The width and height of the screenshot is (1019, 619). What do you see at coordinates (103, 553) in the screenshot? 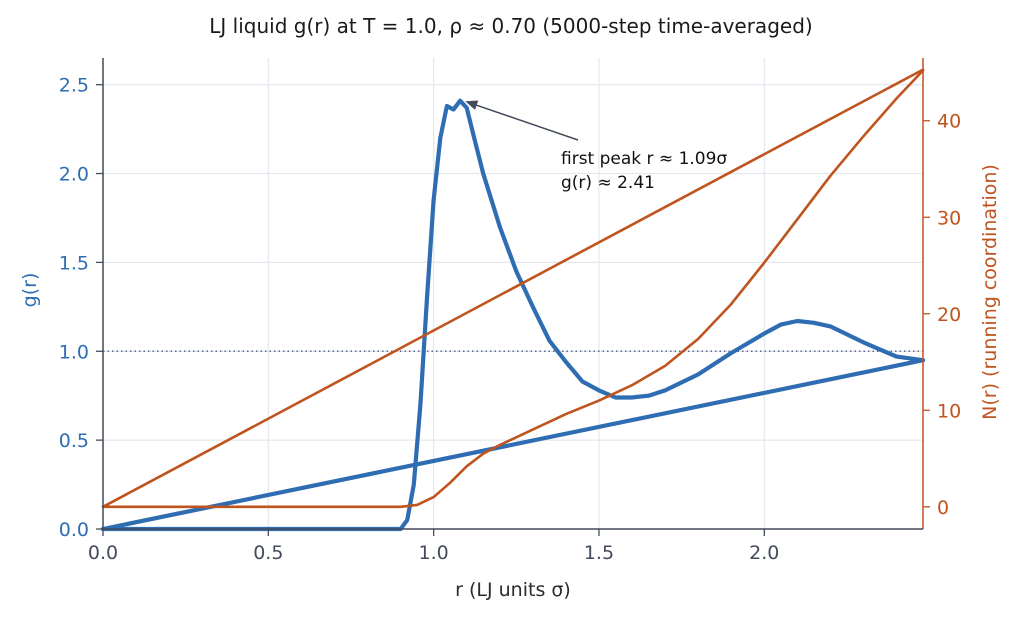
I see `x-tick-label-0: 0.0` at bounding box center [103, 553].